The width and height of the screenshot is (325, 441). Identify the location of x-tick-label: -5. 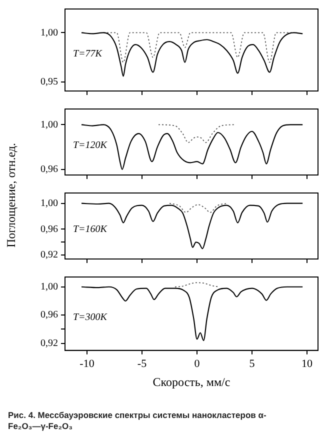
(142, 364).